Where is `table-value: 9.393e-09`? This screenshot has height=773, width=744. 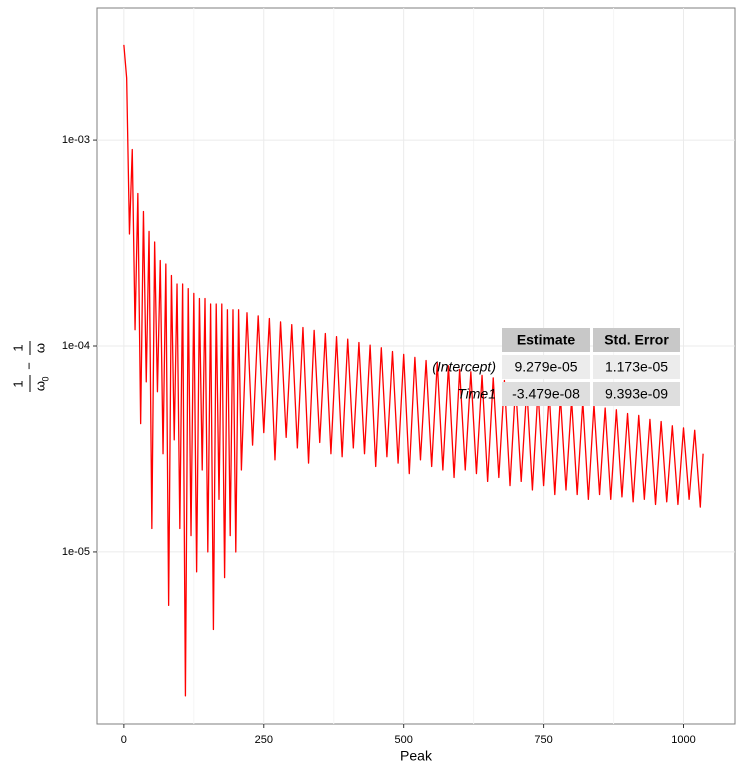 table-value: 9.393e-09 is located at coordinates (636, 394).